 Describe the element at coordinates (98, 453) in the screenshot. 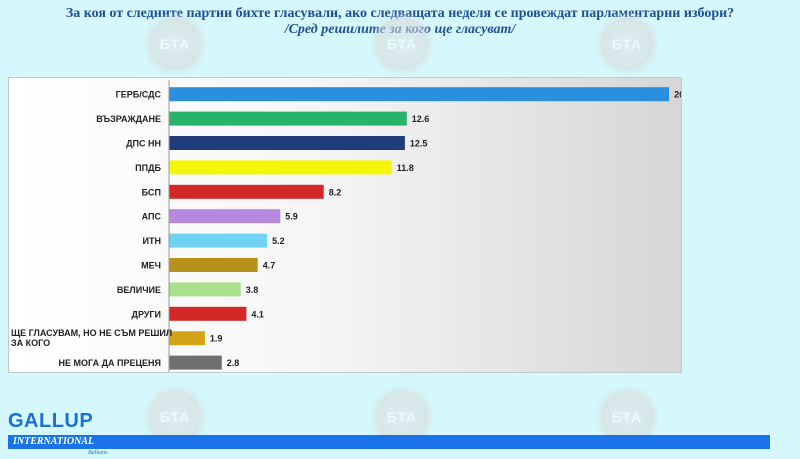

I see `logo-region: Balkans` at that location.